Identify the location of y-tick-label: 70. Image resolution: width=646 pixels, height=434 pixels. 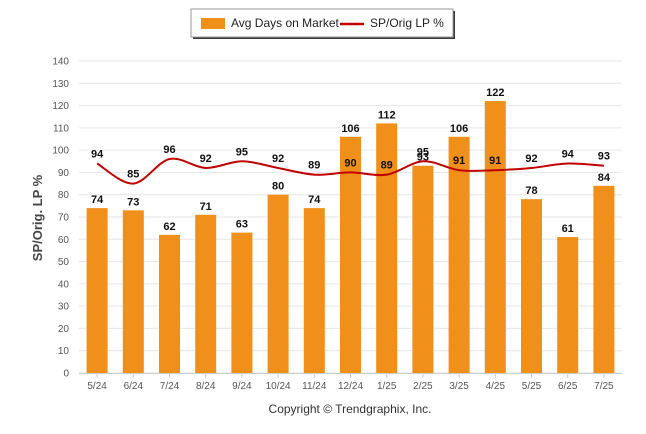
(64, 218).